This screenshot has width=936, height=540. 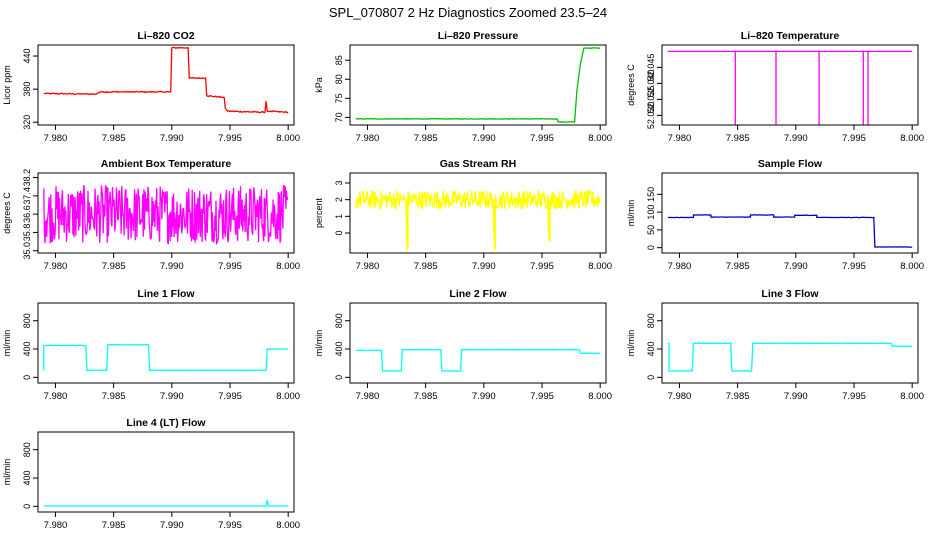 I want to click on y-axis-label: percent, so click(x=319, y=212).